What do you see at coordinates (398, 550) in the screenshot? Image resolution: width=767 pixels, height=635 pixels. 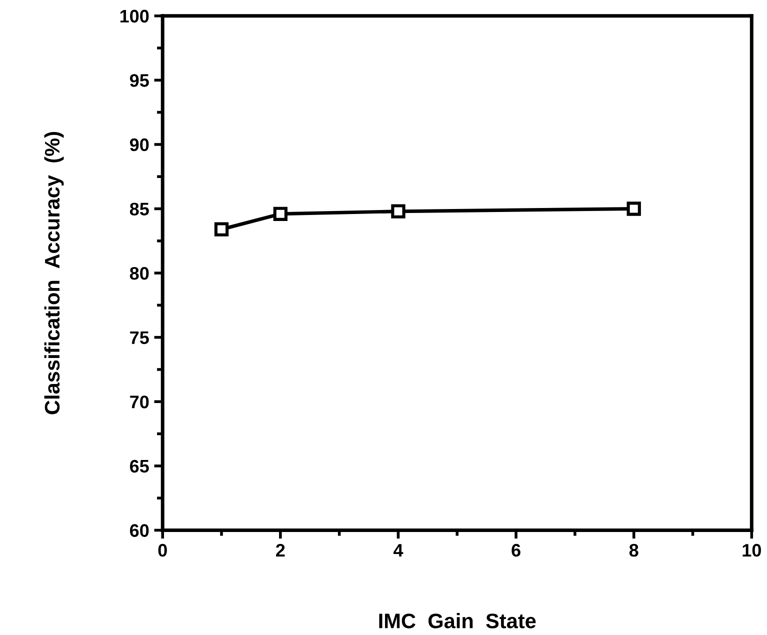 I see `x-tick-label: 4` at bounding box center [398, 550].